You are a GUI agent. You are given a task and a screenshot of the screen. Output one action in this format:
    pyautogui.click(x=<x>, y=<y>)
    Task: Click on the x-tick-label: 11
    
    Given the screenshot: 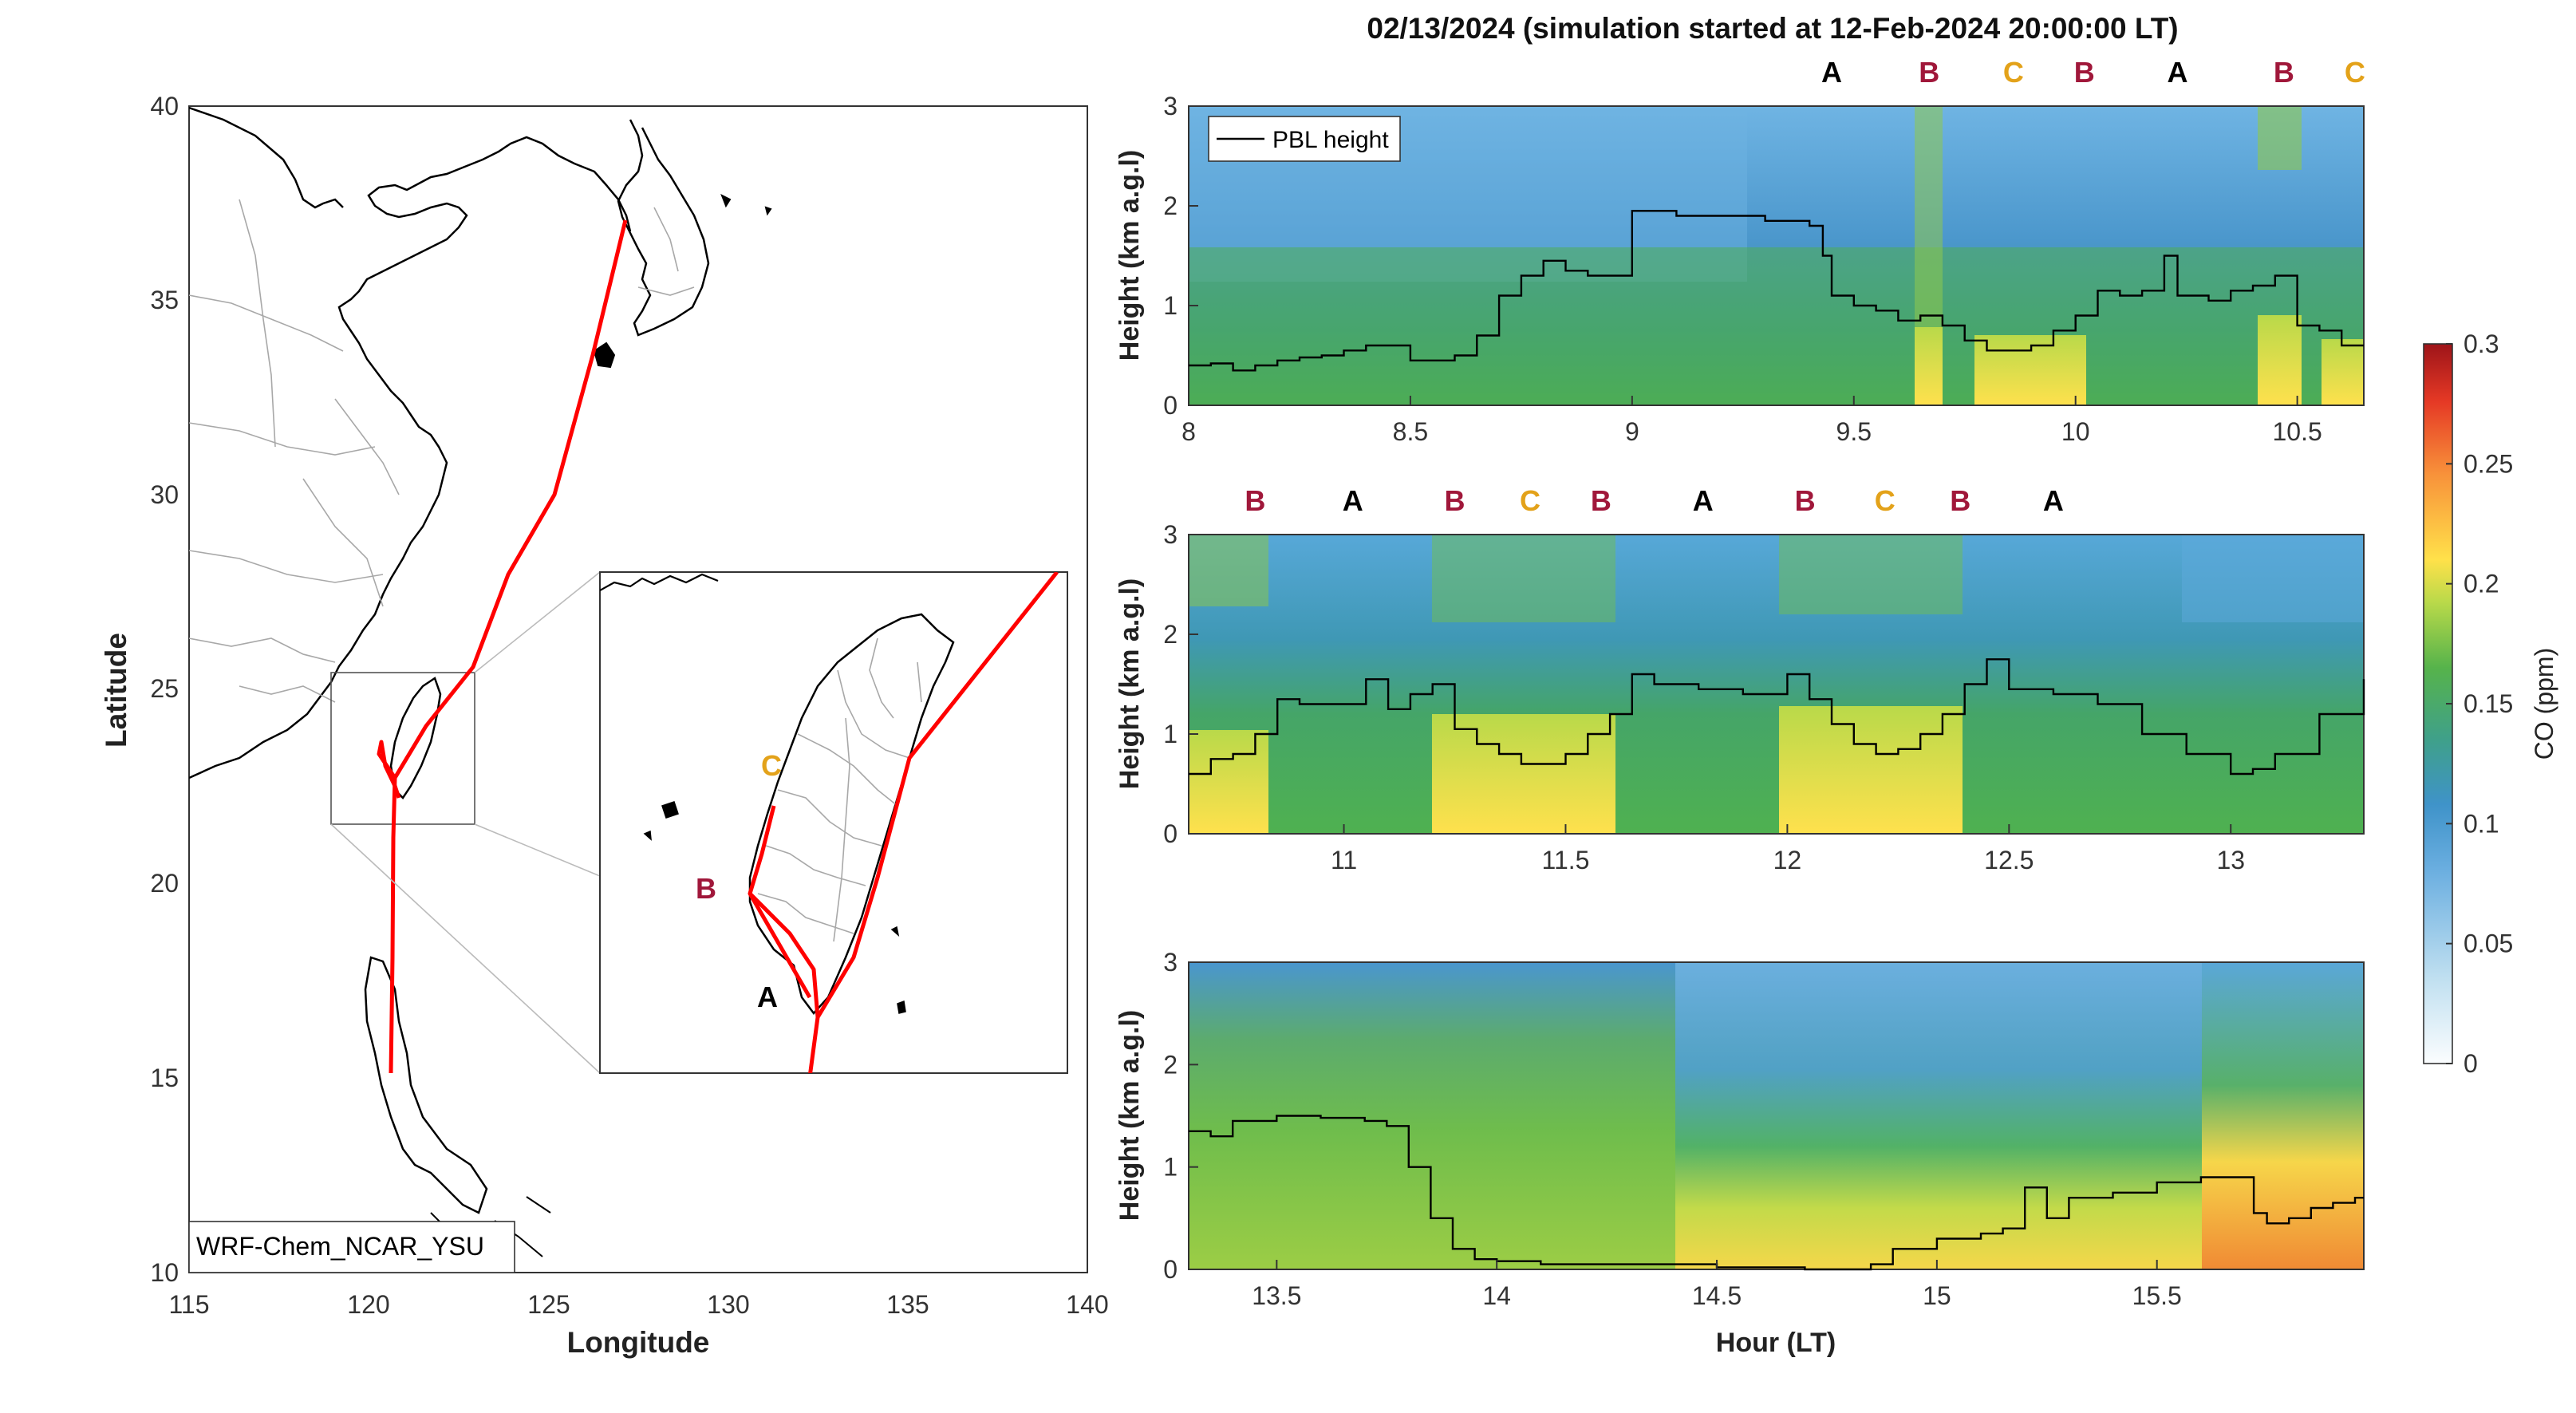 What is the action you would take?
    pyautogui.click(x=1344, y=860)
    